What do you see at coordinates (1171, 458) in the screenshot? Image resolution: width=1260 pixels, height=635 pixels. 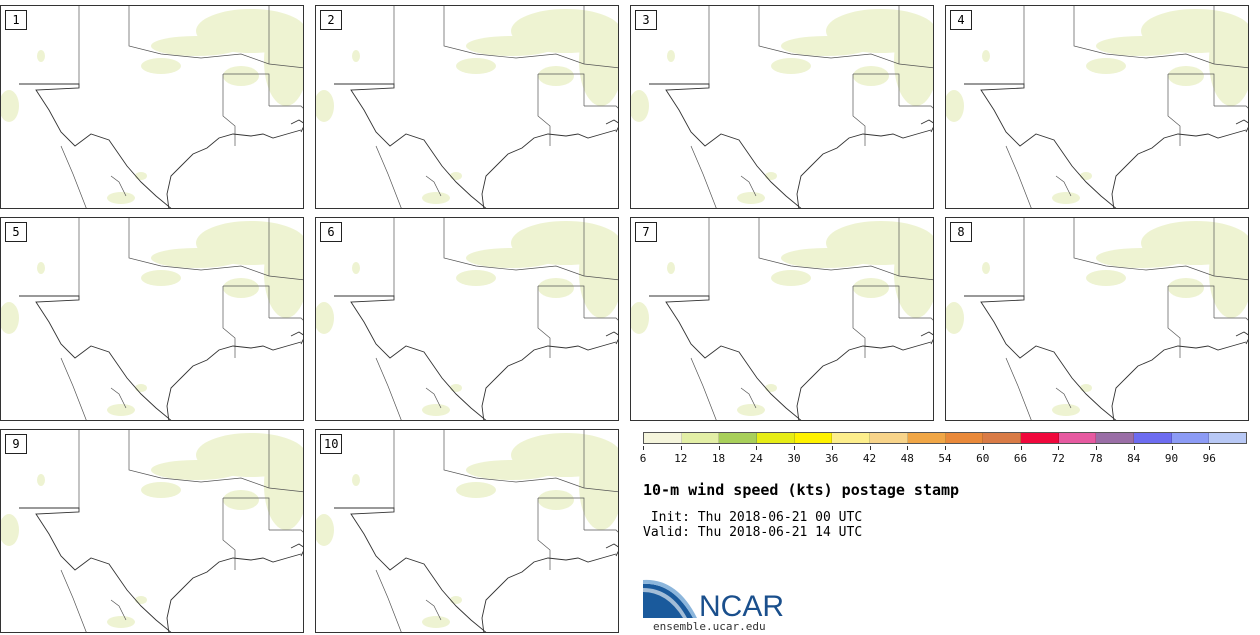 I see `tick-label: 90` at bounding box center [1171, 458].